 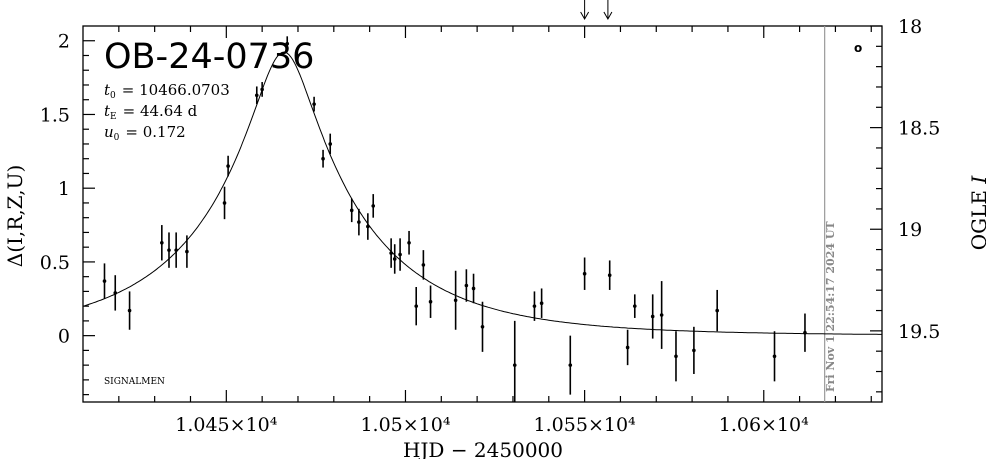 What do you see at coordinates (976, 213) in the screenshot?
I see `y-axis-label-right: OGLE I` at bounding box center [976, 213].